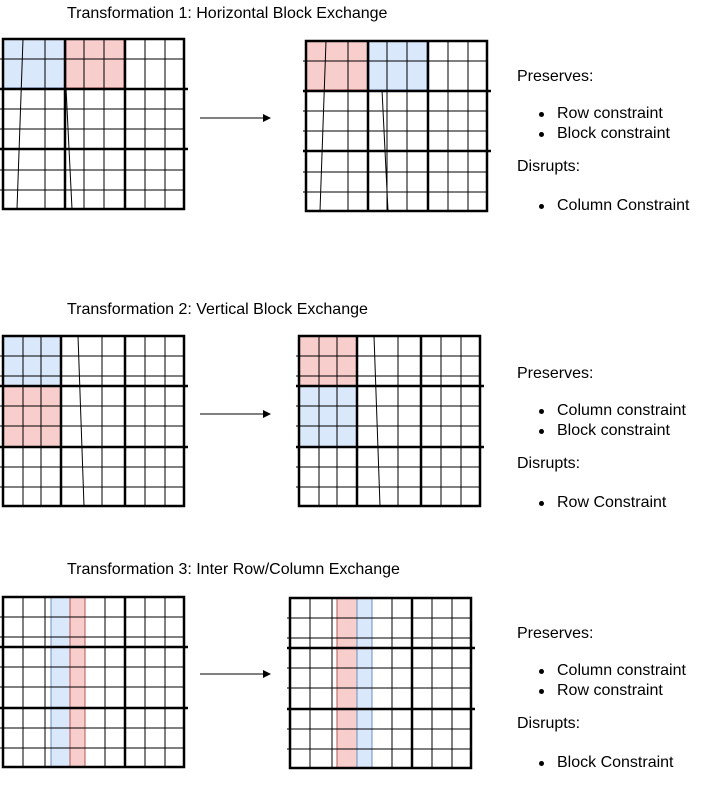 The image size is (717, 786). I want to click on t1-preserves-list: Row constraint Block constraint, so click(617, 124).